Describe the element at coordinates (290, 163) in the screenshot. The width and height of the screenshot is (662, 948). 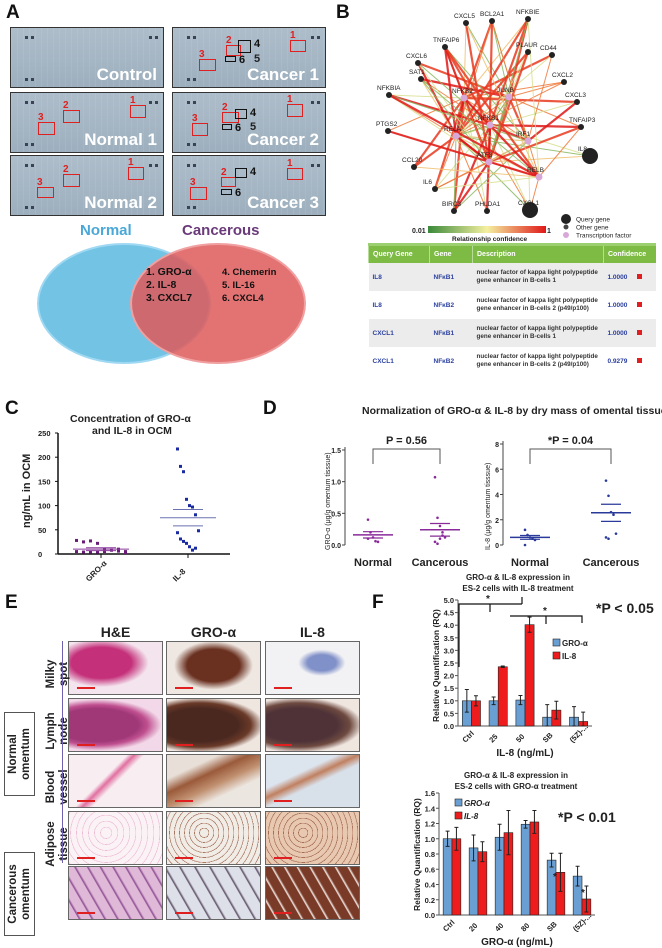
I see `spot-box-label: 1` at that location.